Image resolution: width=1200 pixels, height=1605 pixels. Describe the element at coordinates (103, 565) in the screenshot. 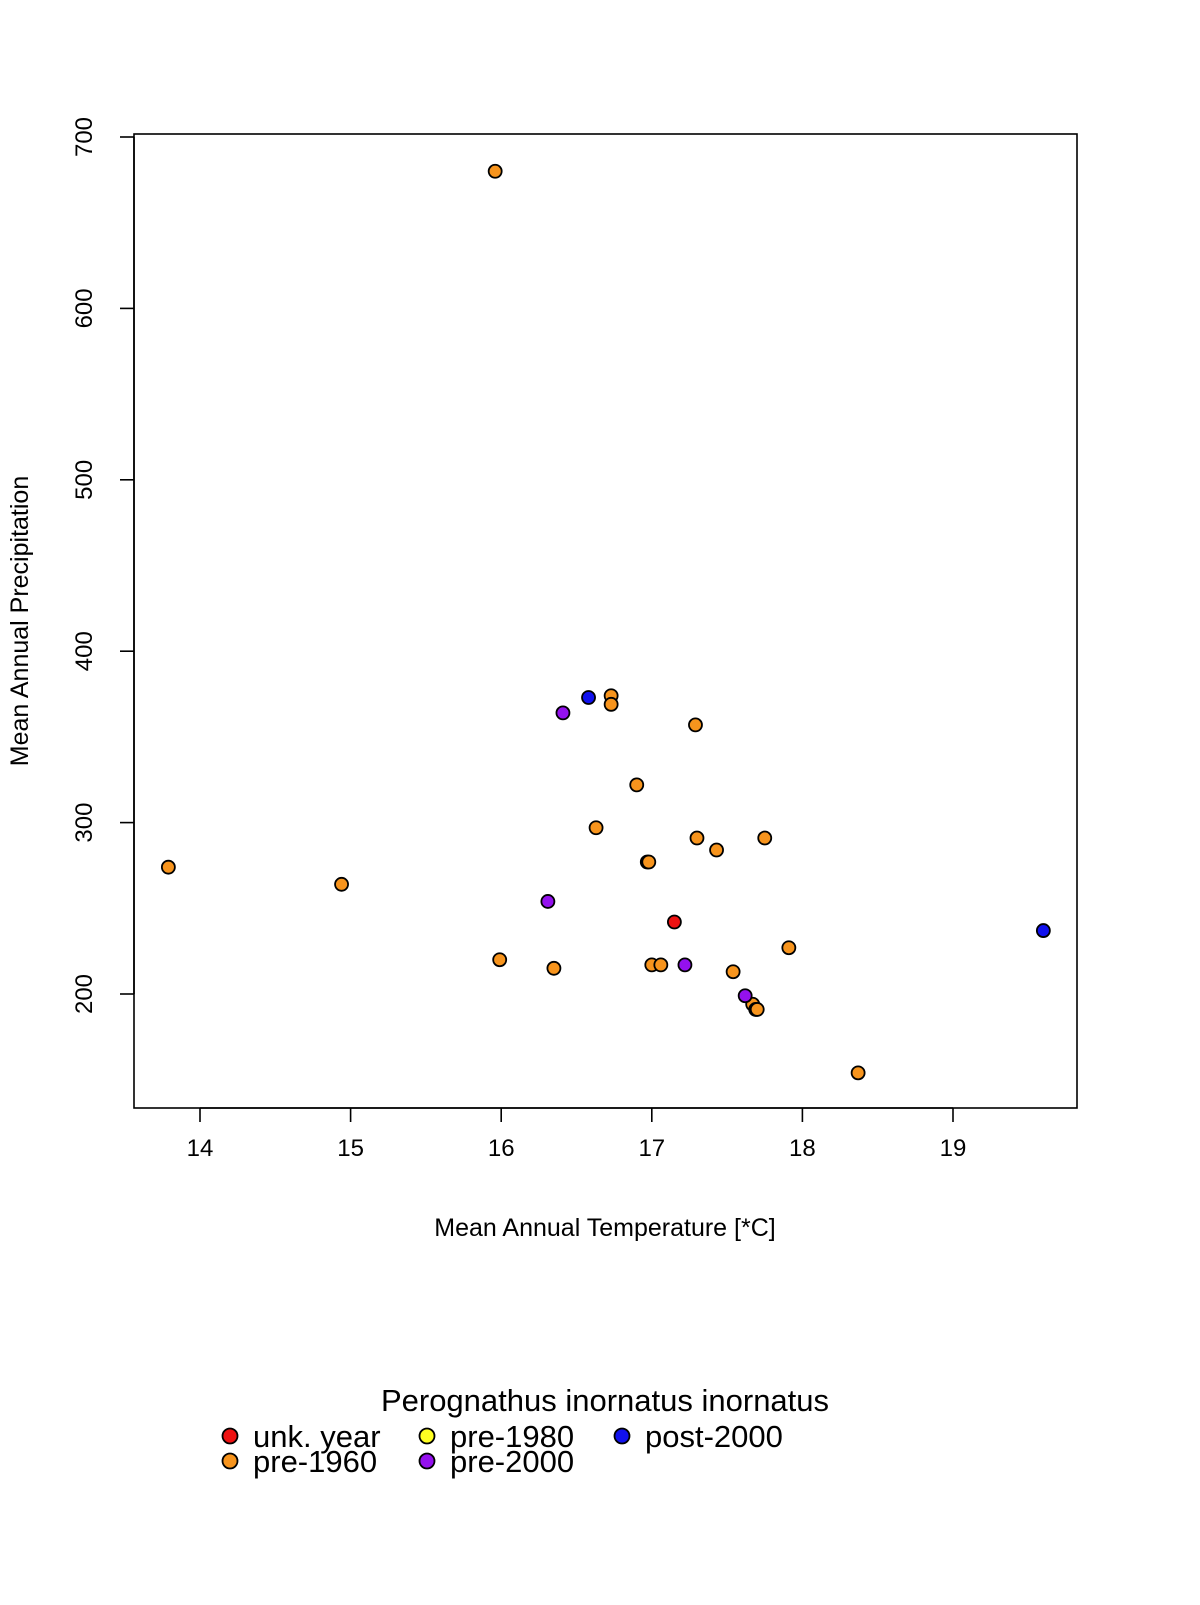

I see `y-axis: 200 300 400 500 600 700` at that location.